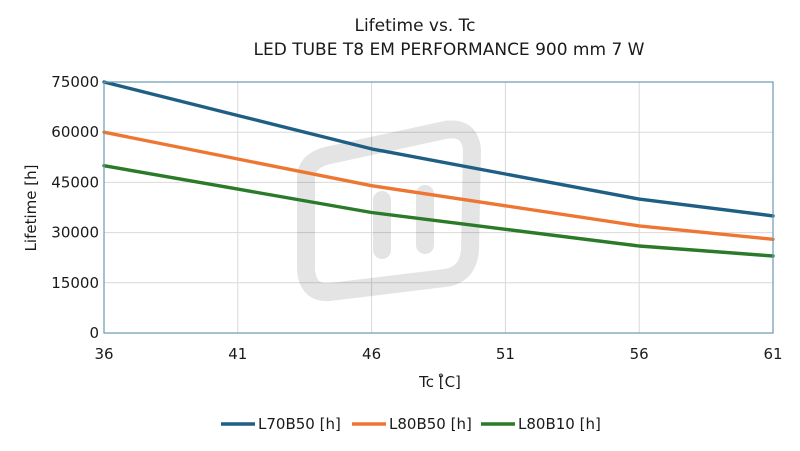  Describe the element at coordinates (438, 354) in the screenshot. I see `x-tick-labels: 36 41 46 51 56 61` at that location.